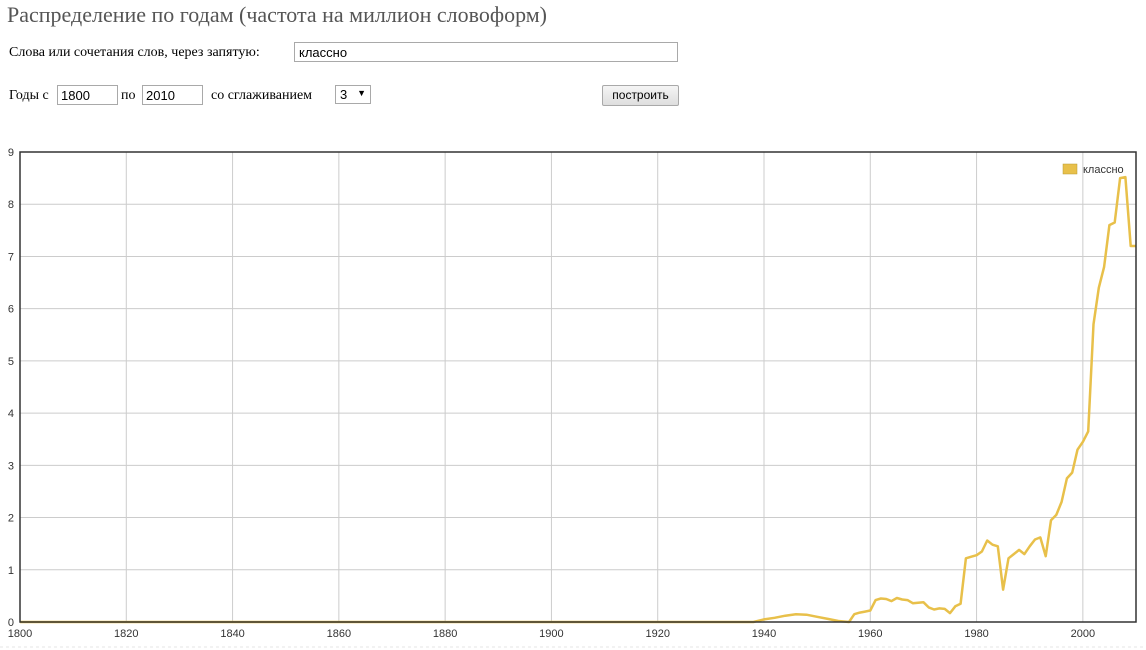 This screenshot has width=1146, height=650. I want to click on words-input, so click(486, 52).